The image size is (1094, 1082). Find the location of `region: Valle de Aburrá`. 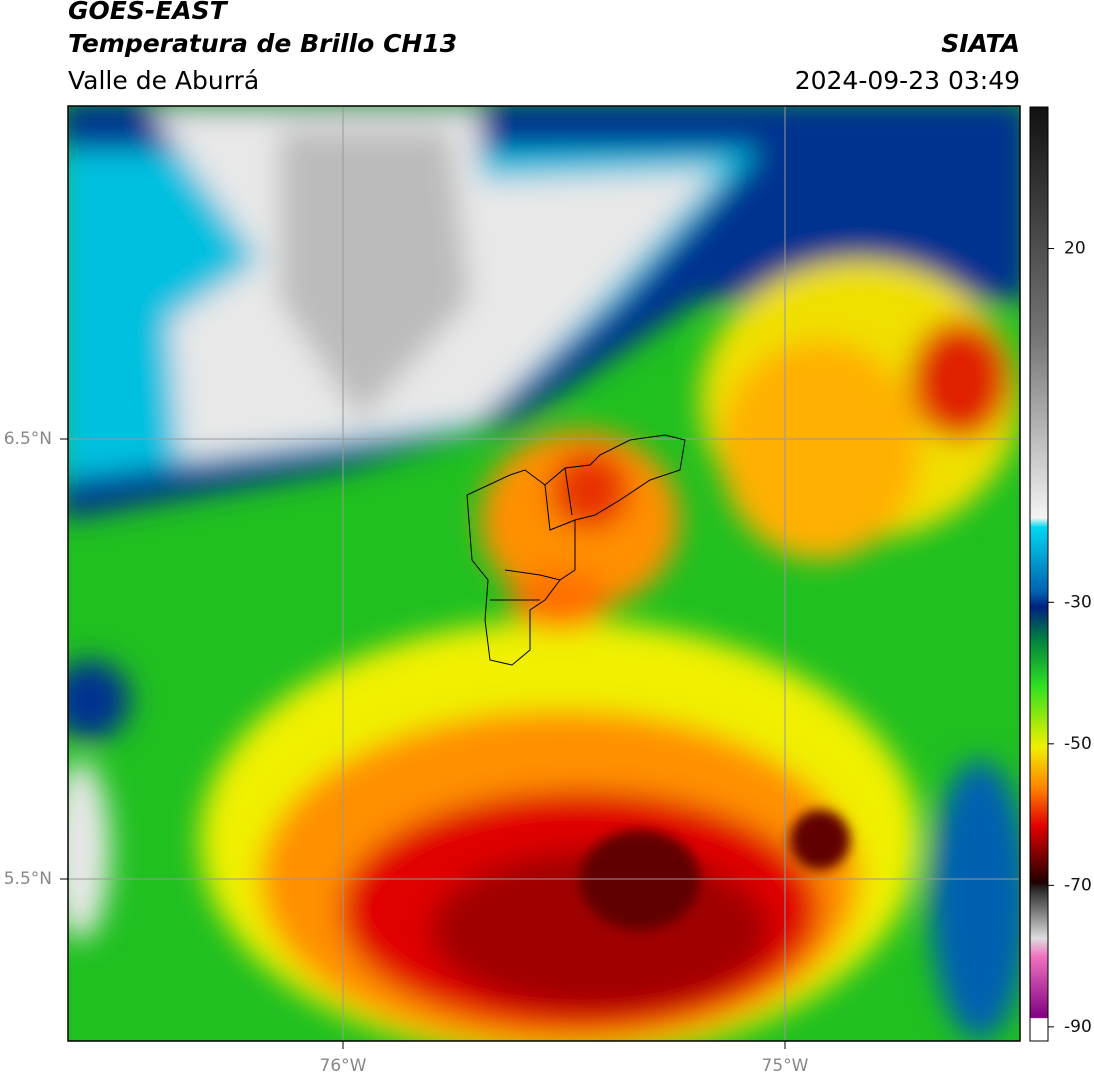

region: Valle de Aburrá is located at coordinates (163, 80).